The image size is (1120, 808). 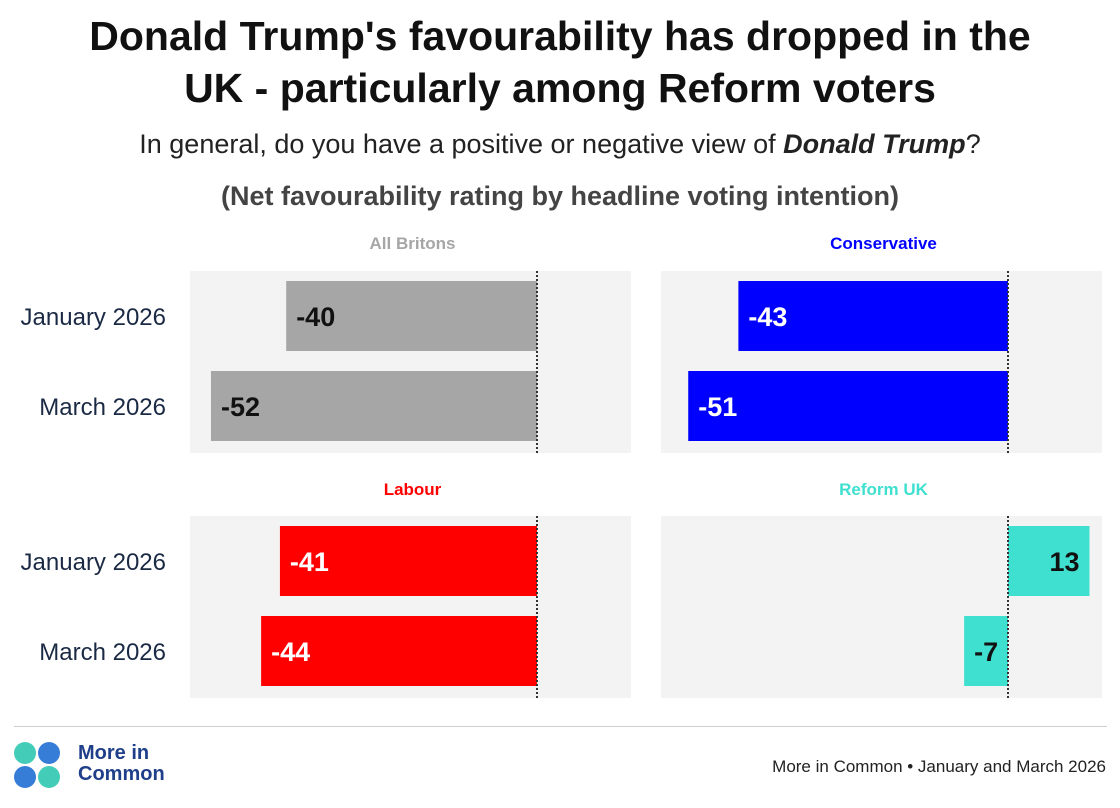 I want to click on panel-title: Labour, so click(x=413, y=489).